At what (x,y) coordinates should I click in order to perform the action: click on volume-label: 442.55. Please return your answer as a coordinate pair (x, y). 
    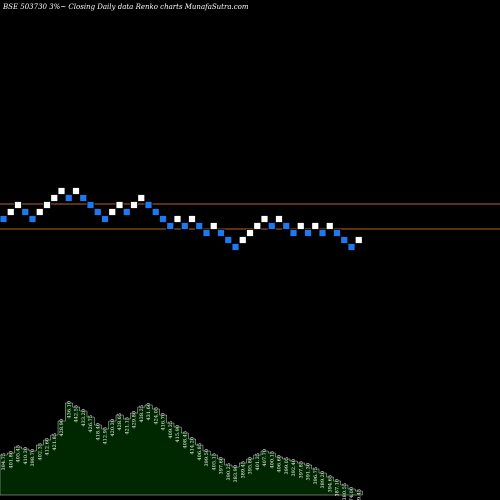
    Looking at the image, I should click on (77, 414).